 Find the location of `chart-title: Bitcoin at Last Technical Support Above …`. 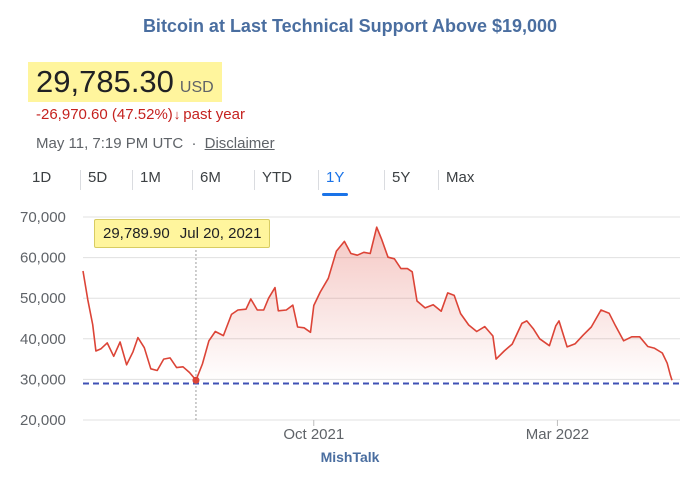

chart-title: Bitcoin at Last Technical Support Above … is located at coordinates (350, 26).